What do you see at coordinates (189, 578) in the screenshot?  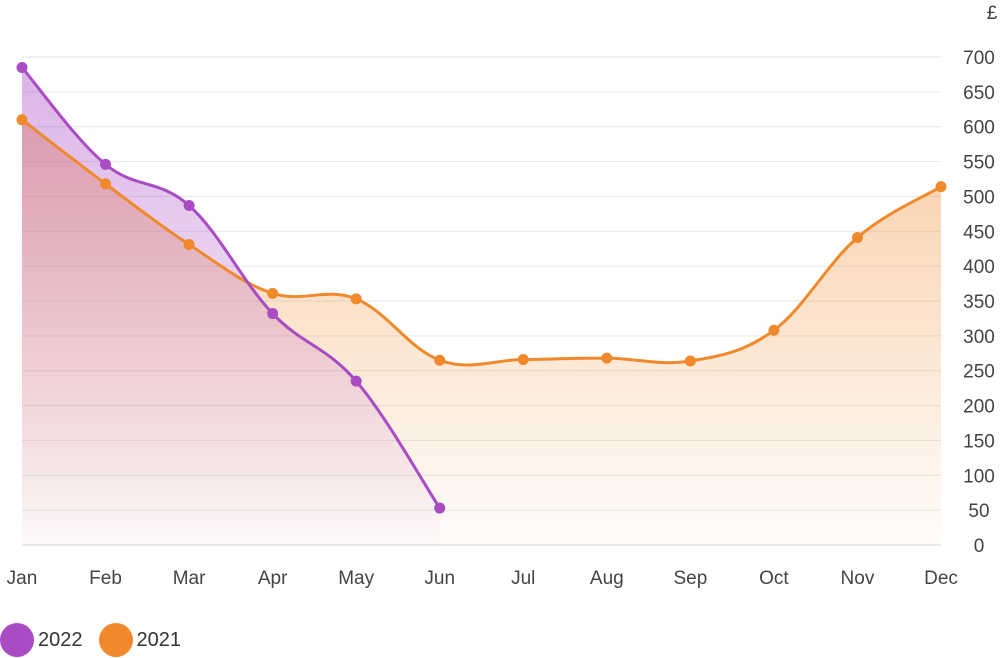 I see `x-tick-label: Mar` at bounding box center [189, 578].